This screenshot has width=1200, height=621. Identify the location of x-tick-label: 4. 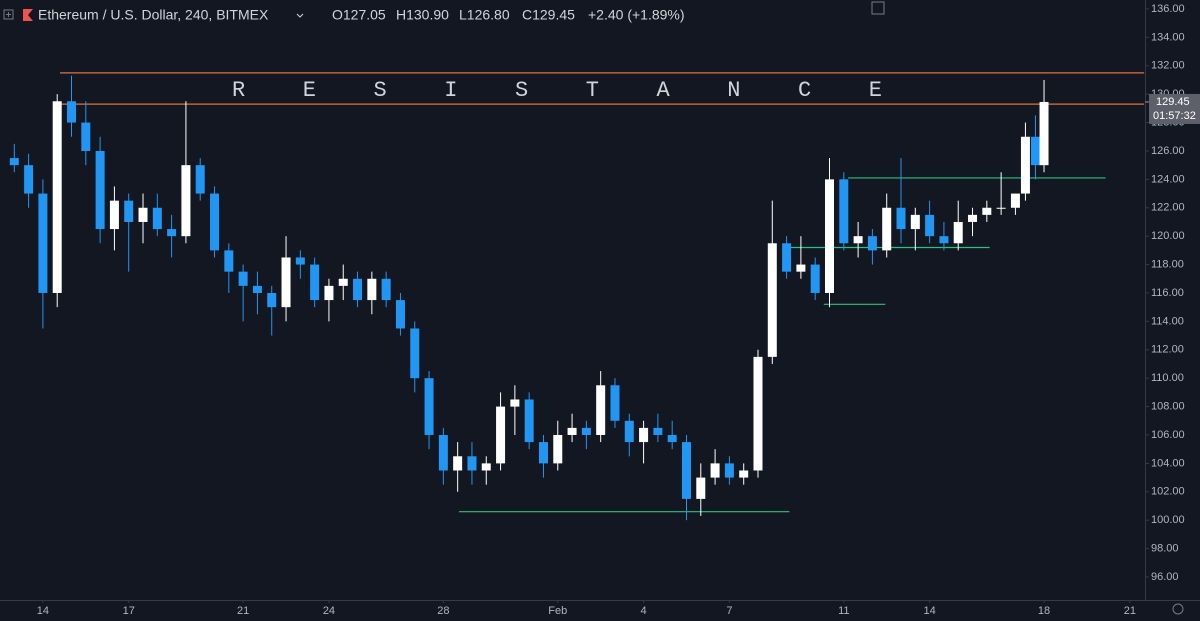
(644, 611).